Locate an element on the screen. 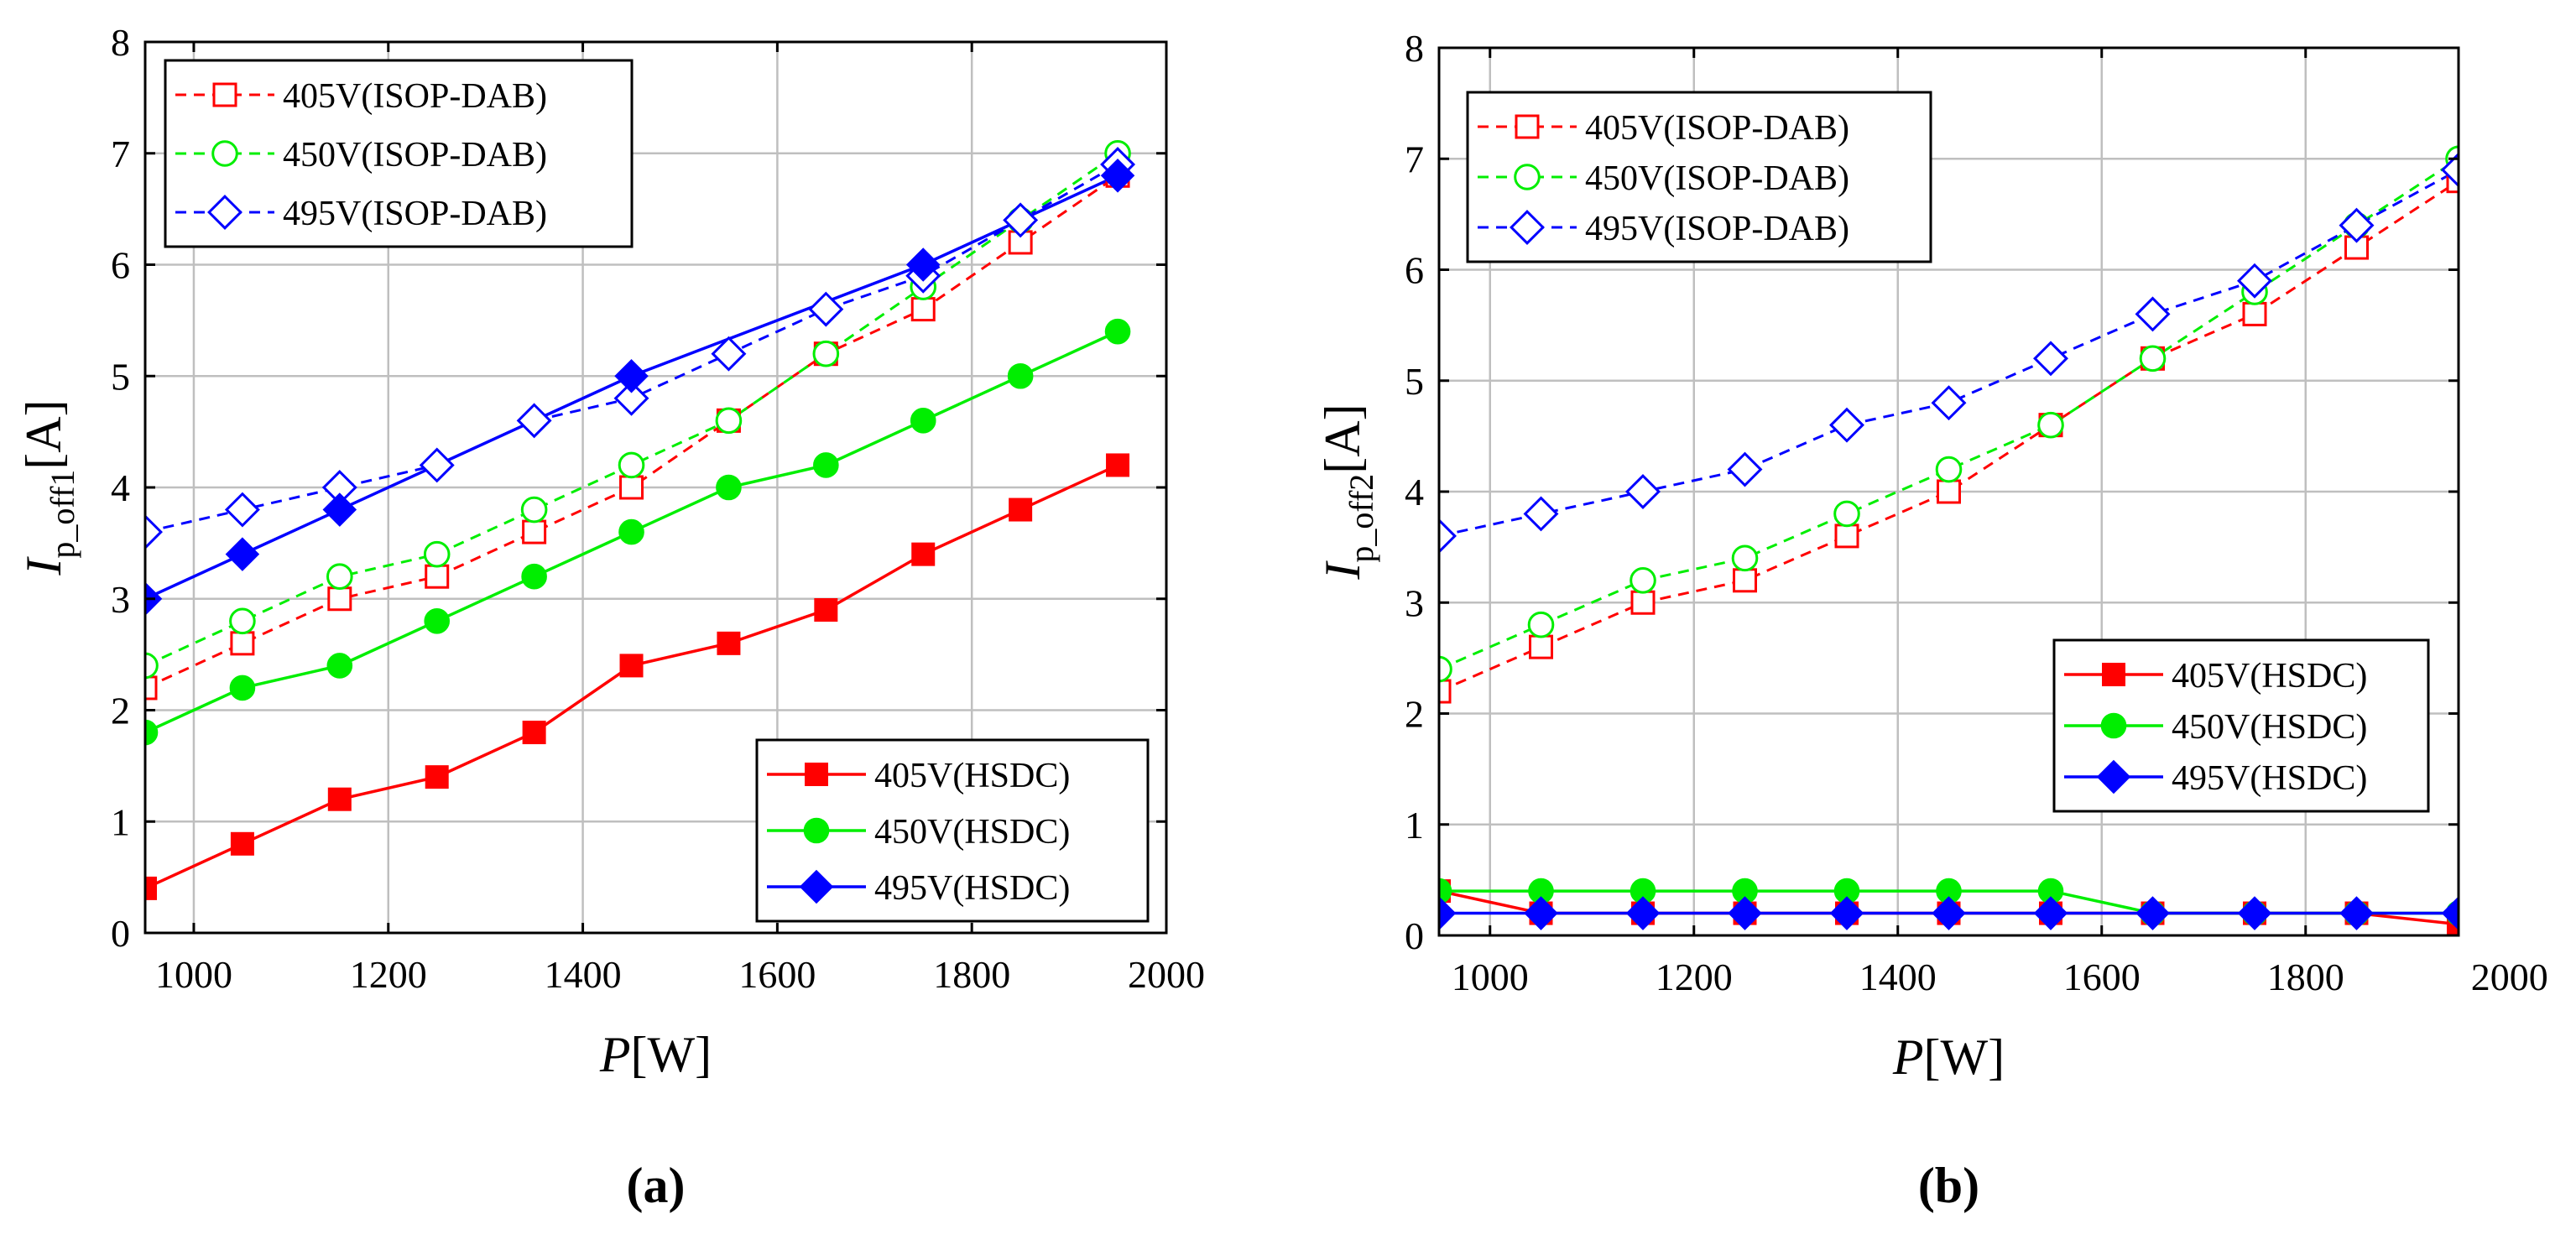 The height and width of the screenshot is (1245, 2576). chart-1-legend-0-label: 450V(ISOP-DAB) is located at coordinates (1717, 179).